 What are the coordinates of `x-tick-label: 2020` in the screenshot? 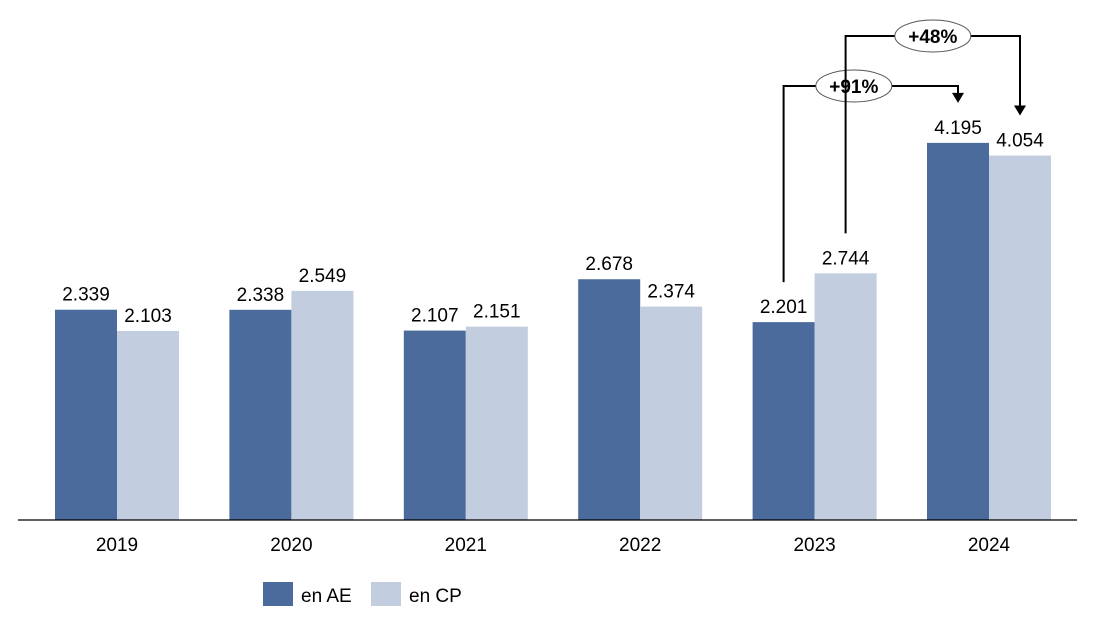 It's located at (291, 545).